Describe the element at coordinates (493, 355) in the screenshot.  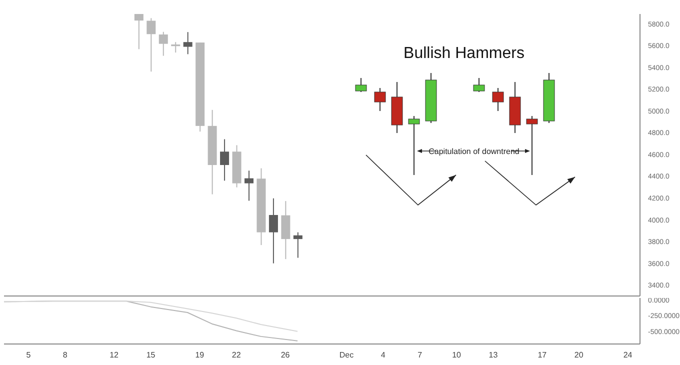
I see `x-tick-label: 13` at that location.